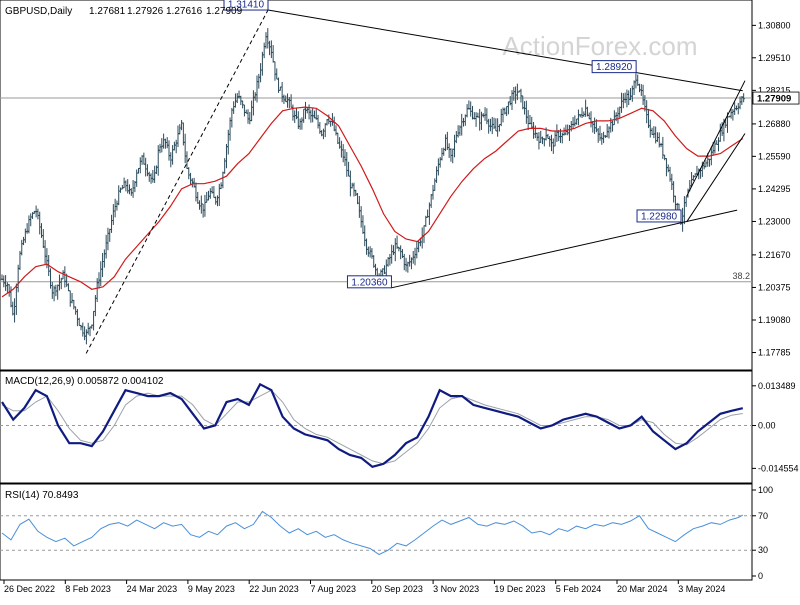 Image resolution: width=800 pixels, height=605 pixels. What do you see at coordinates (763, 550) in the screenshot?
I see `y-tick-label: 30` at bounding box center [763, 550].